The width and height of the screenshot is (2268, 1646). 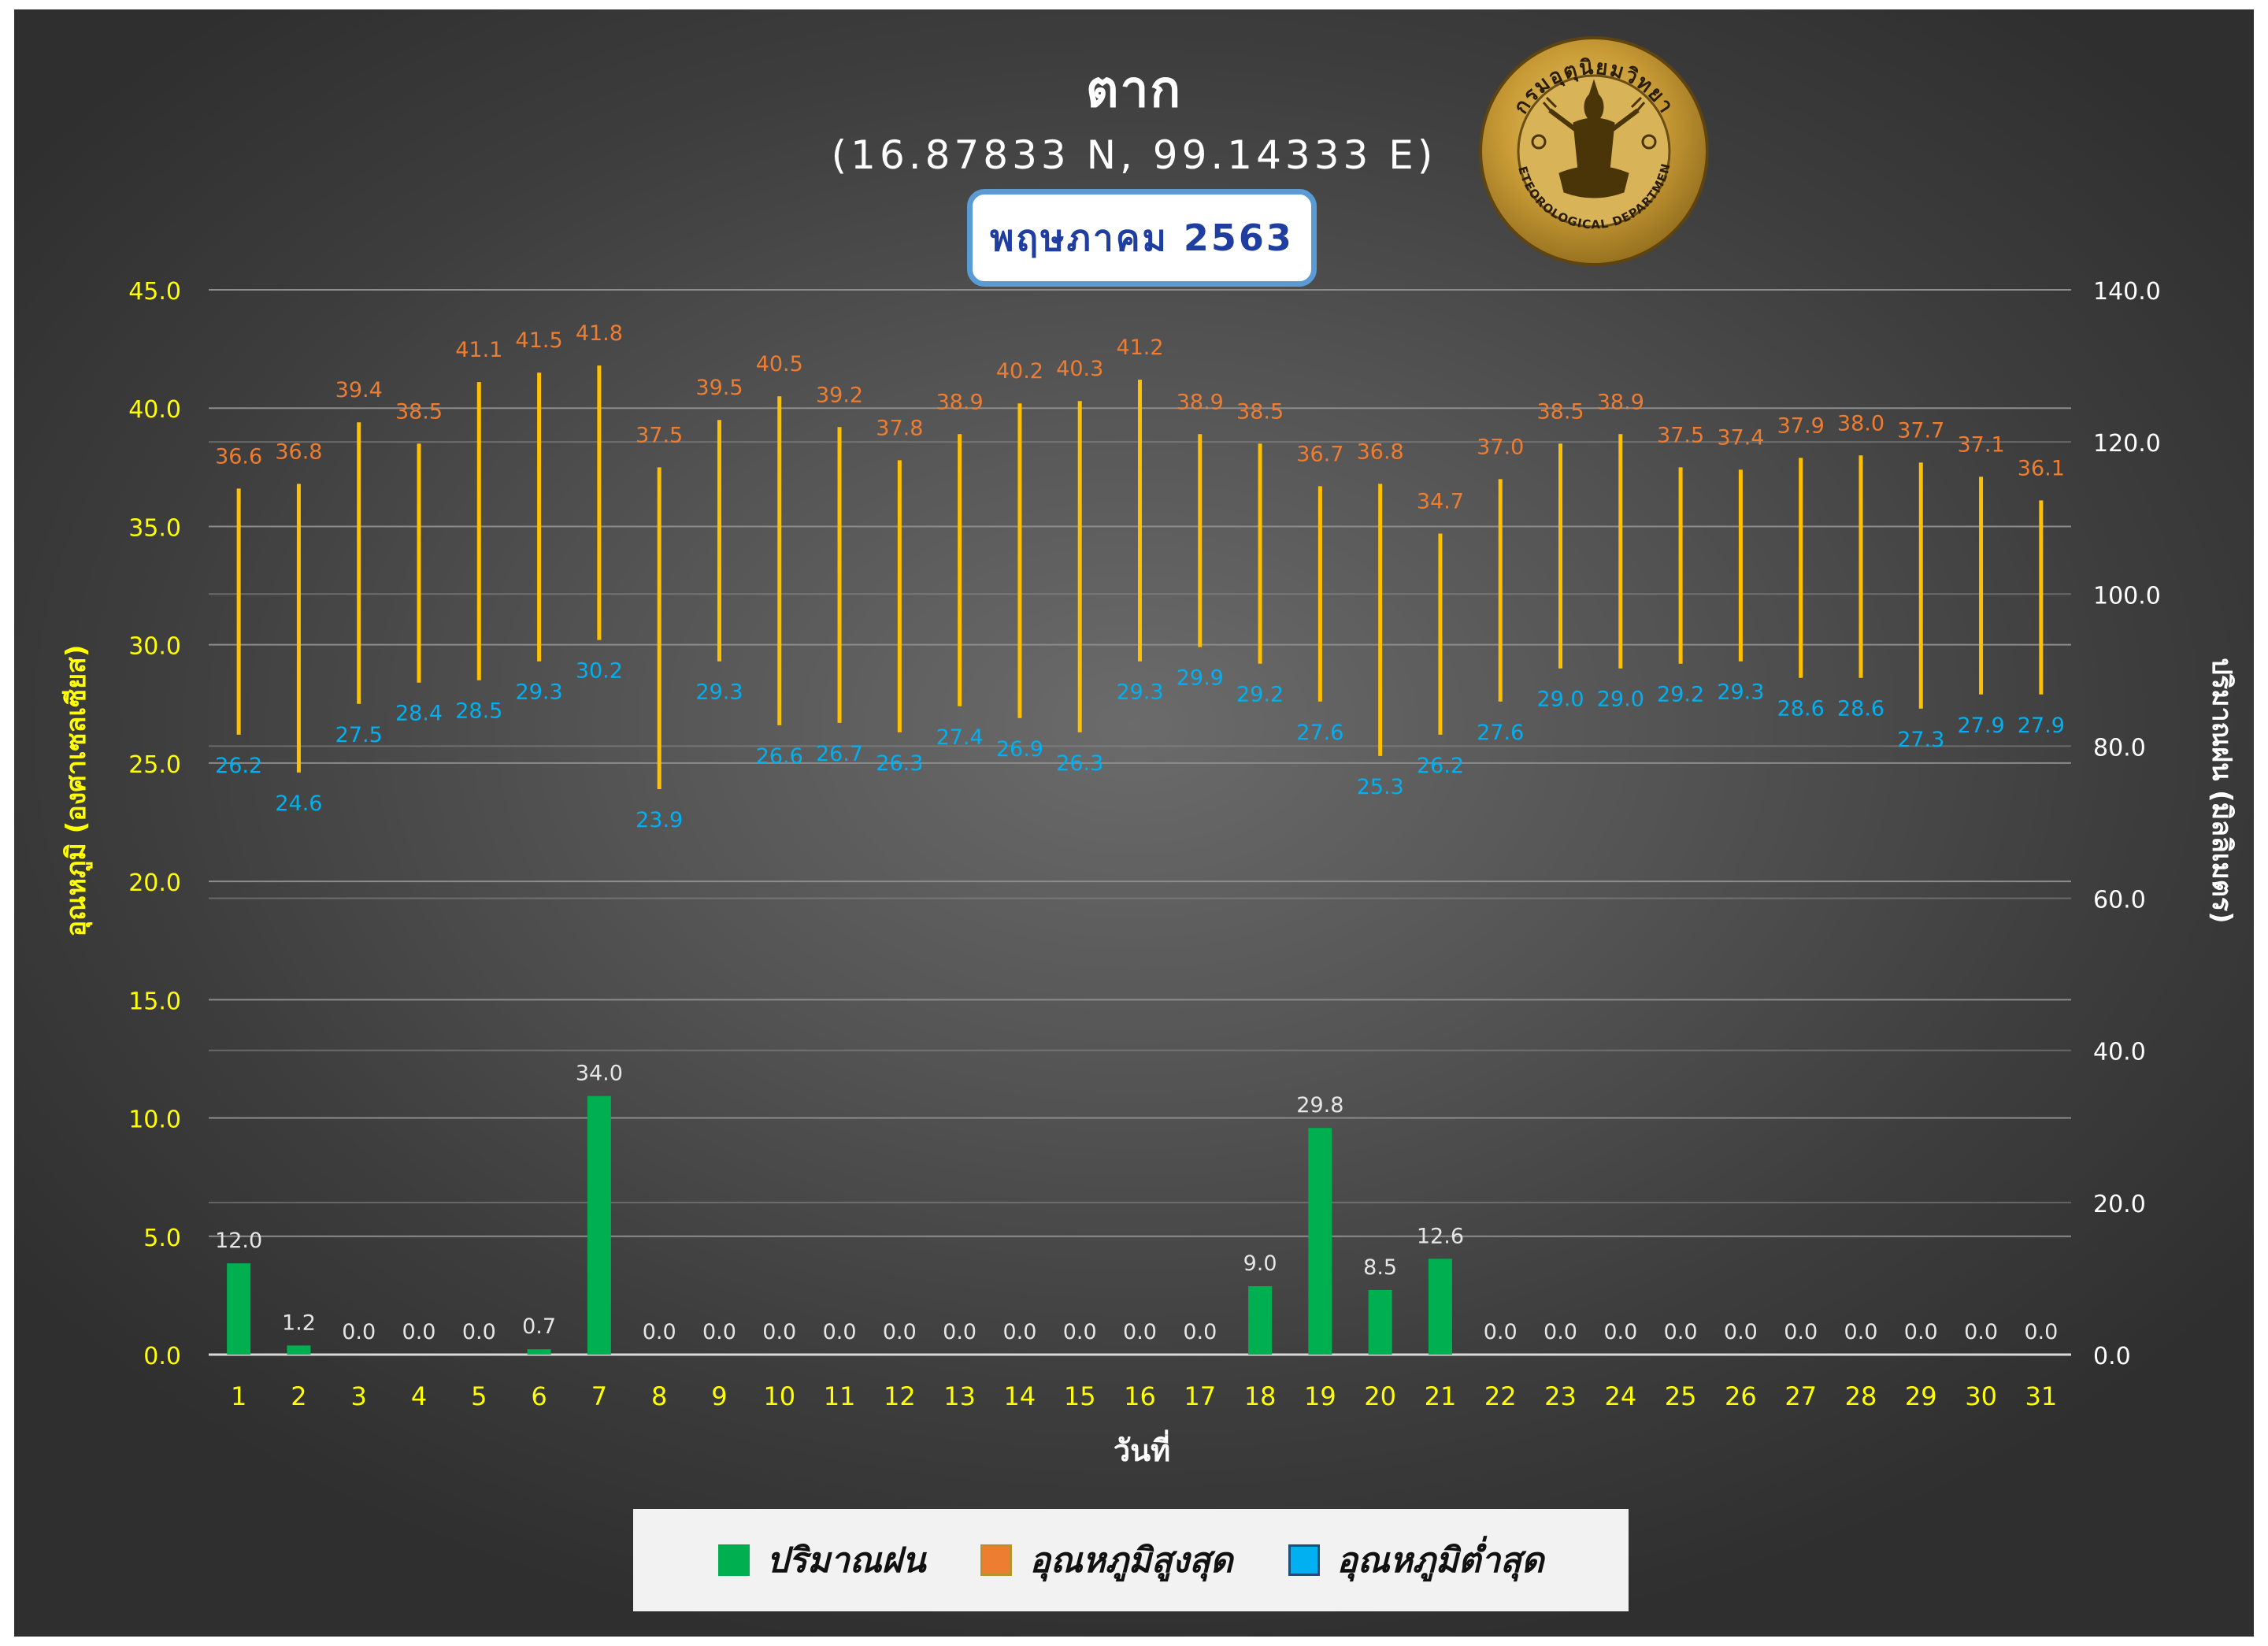 I want to click on max-temp-label: 36.7, so click(x=1319, y=454).